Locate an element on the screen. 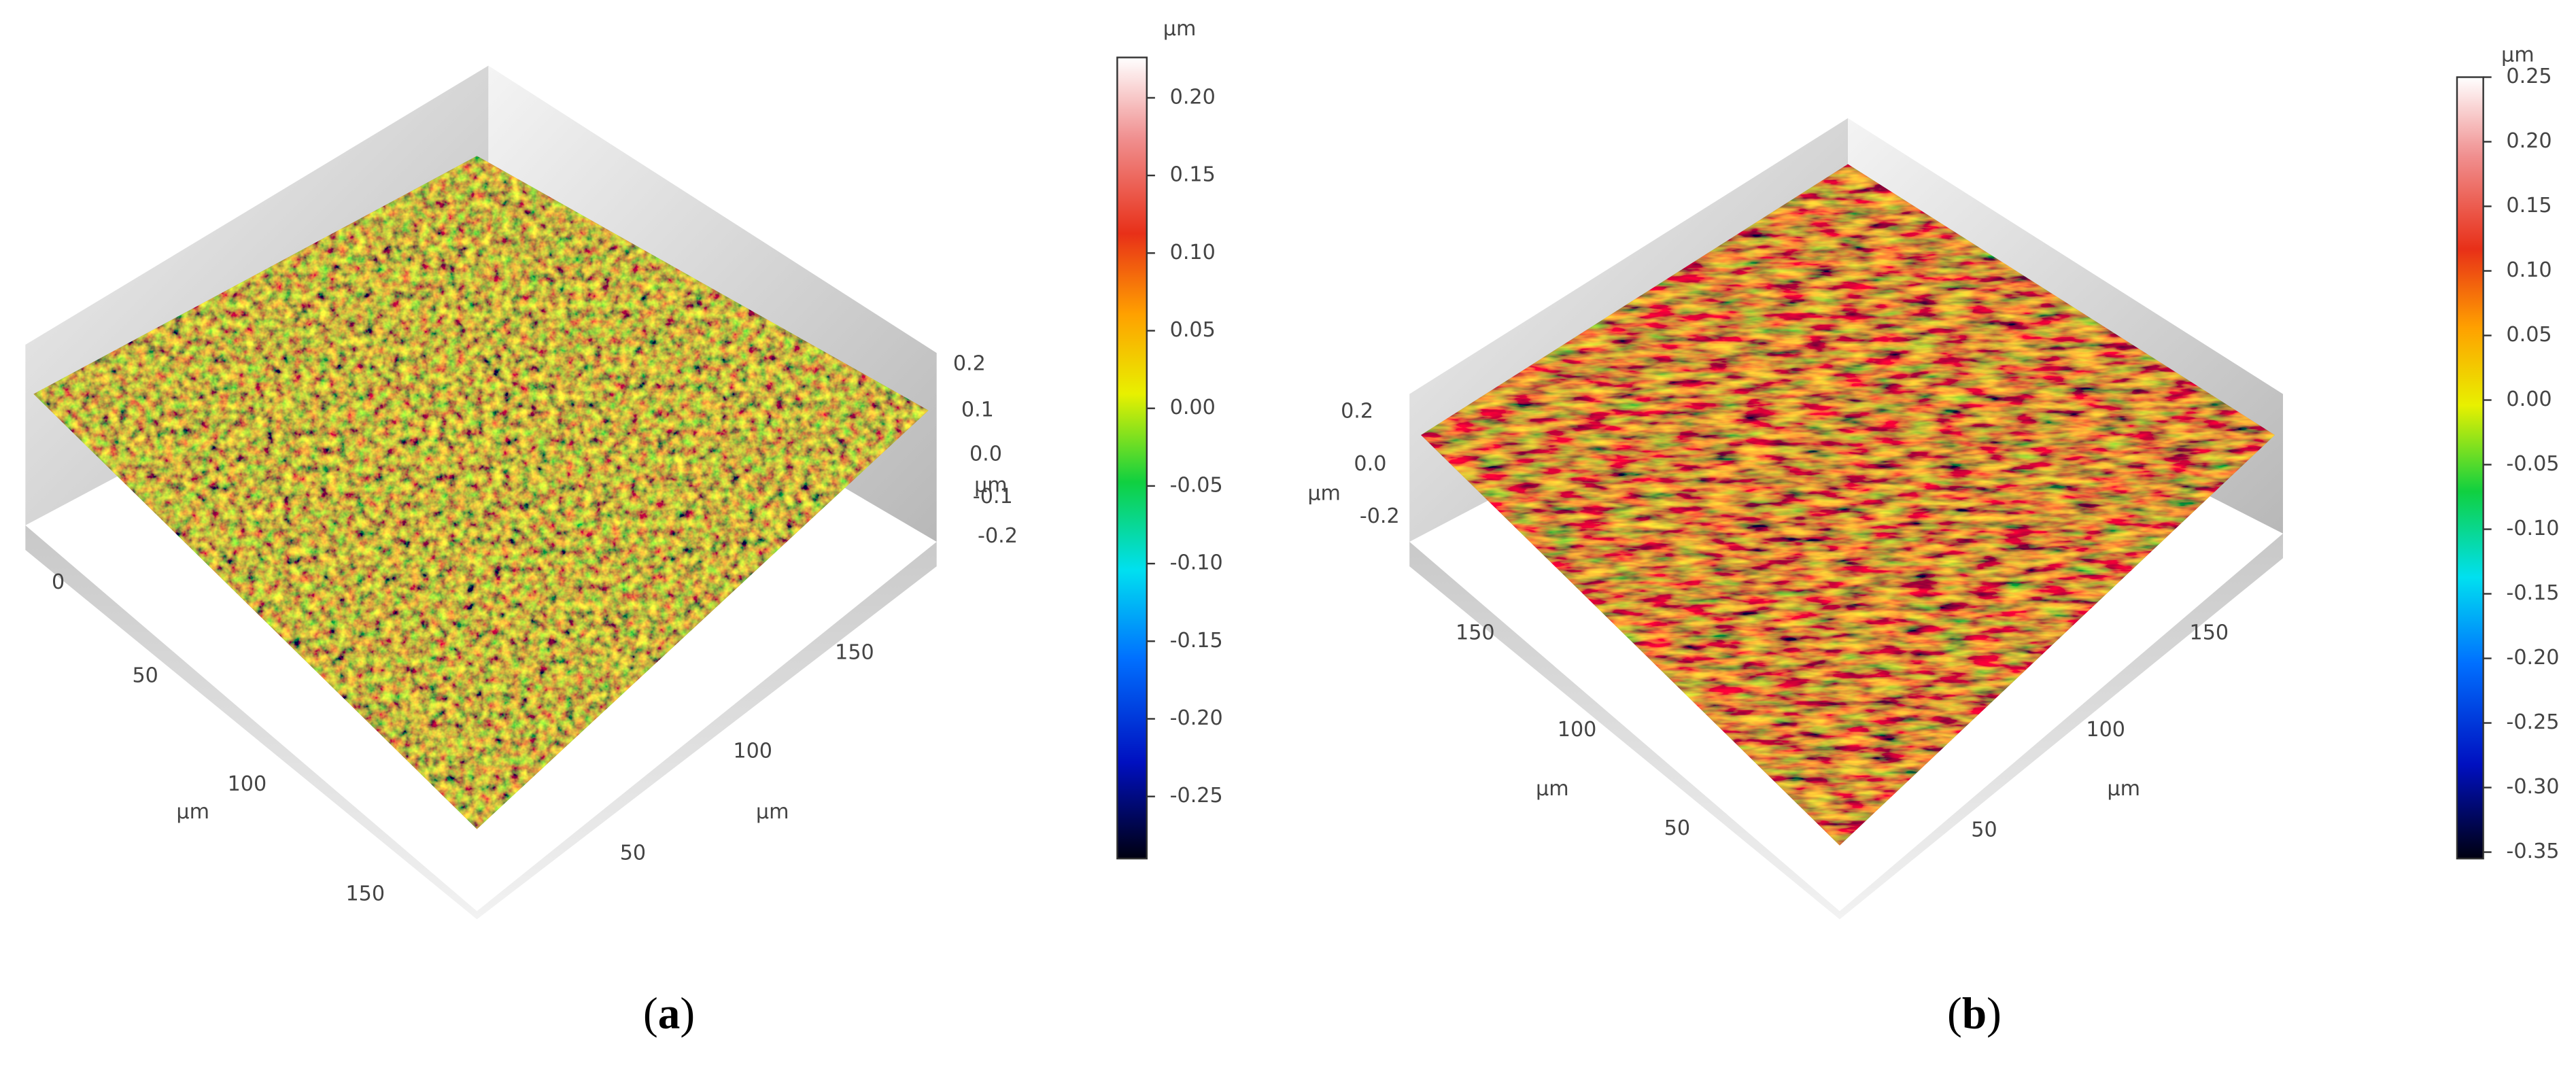 Image resolution: width=2576 pixels, height=1072 pixels. panel-caption: (b) is located at coordinates (1974, 1013).